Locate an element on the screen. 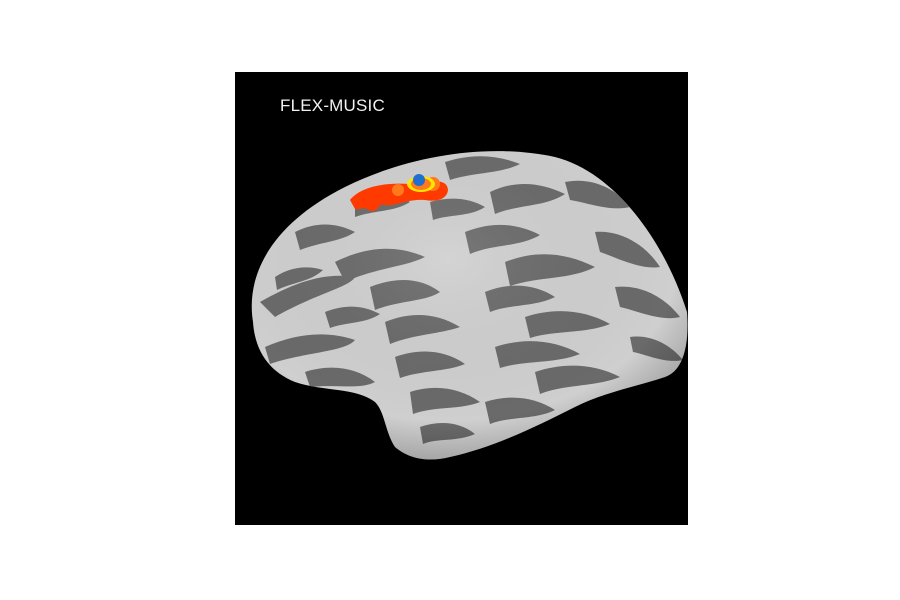  activation-cluster is located at coordinates (399, 192).